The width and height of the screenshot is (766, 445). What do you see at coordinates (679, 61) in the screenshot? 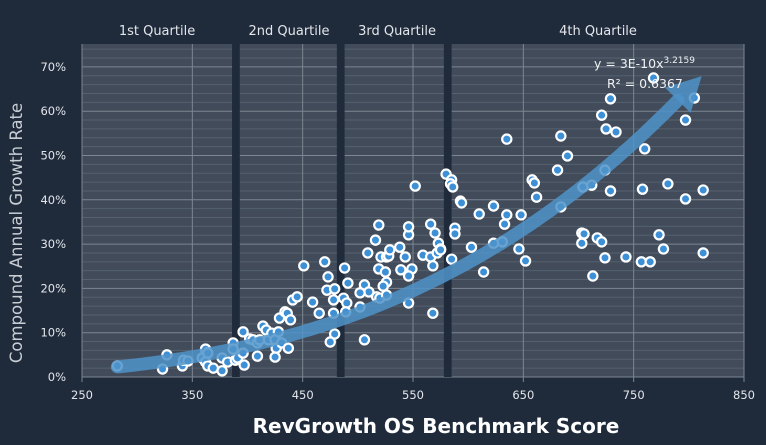
I see `trend-equation-exponent: 3.2159` at bounding box center [679, 61].